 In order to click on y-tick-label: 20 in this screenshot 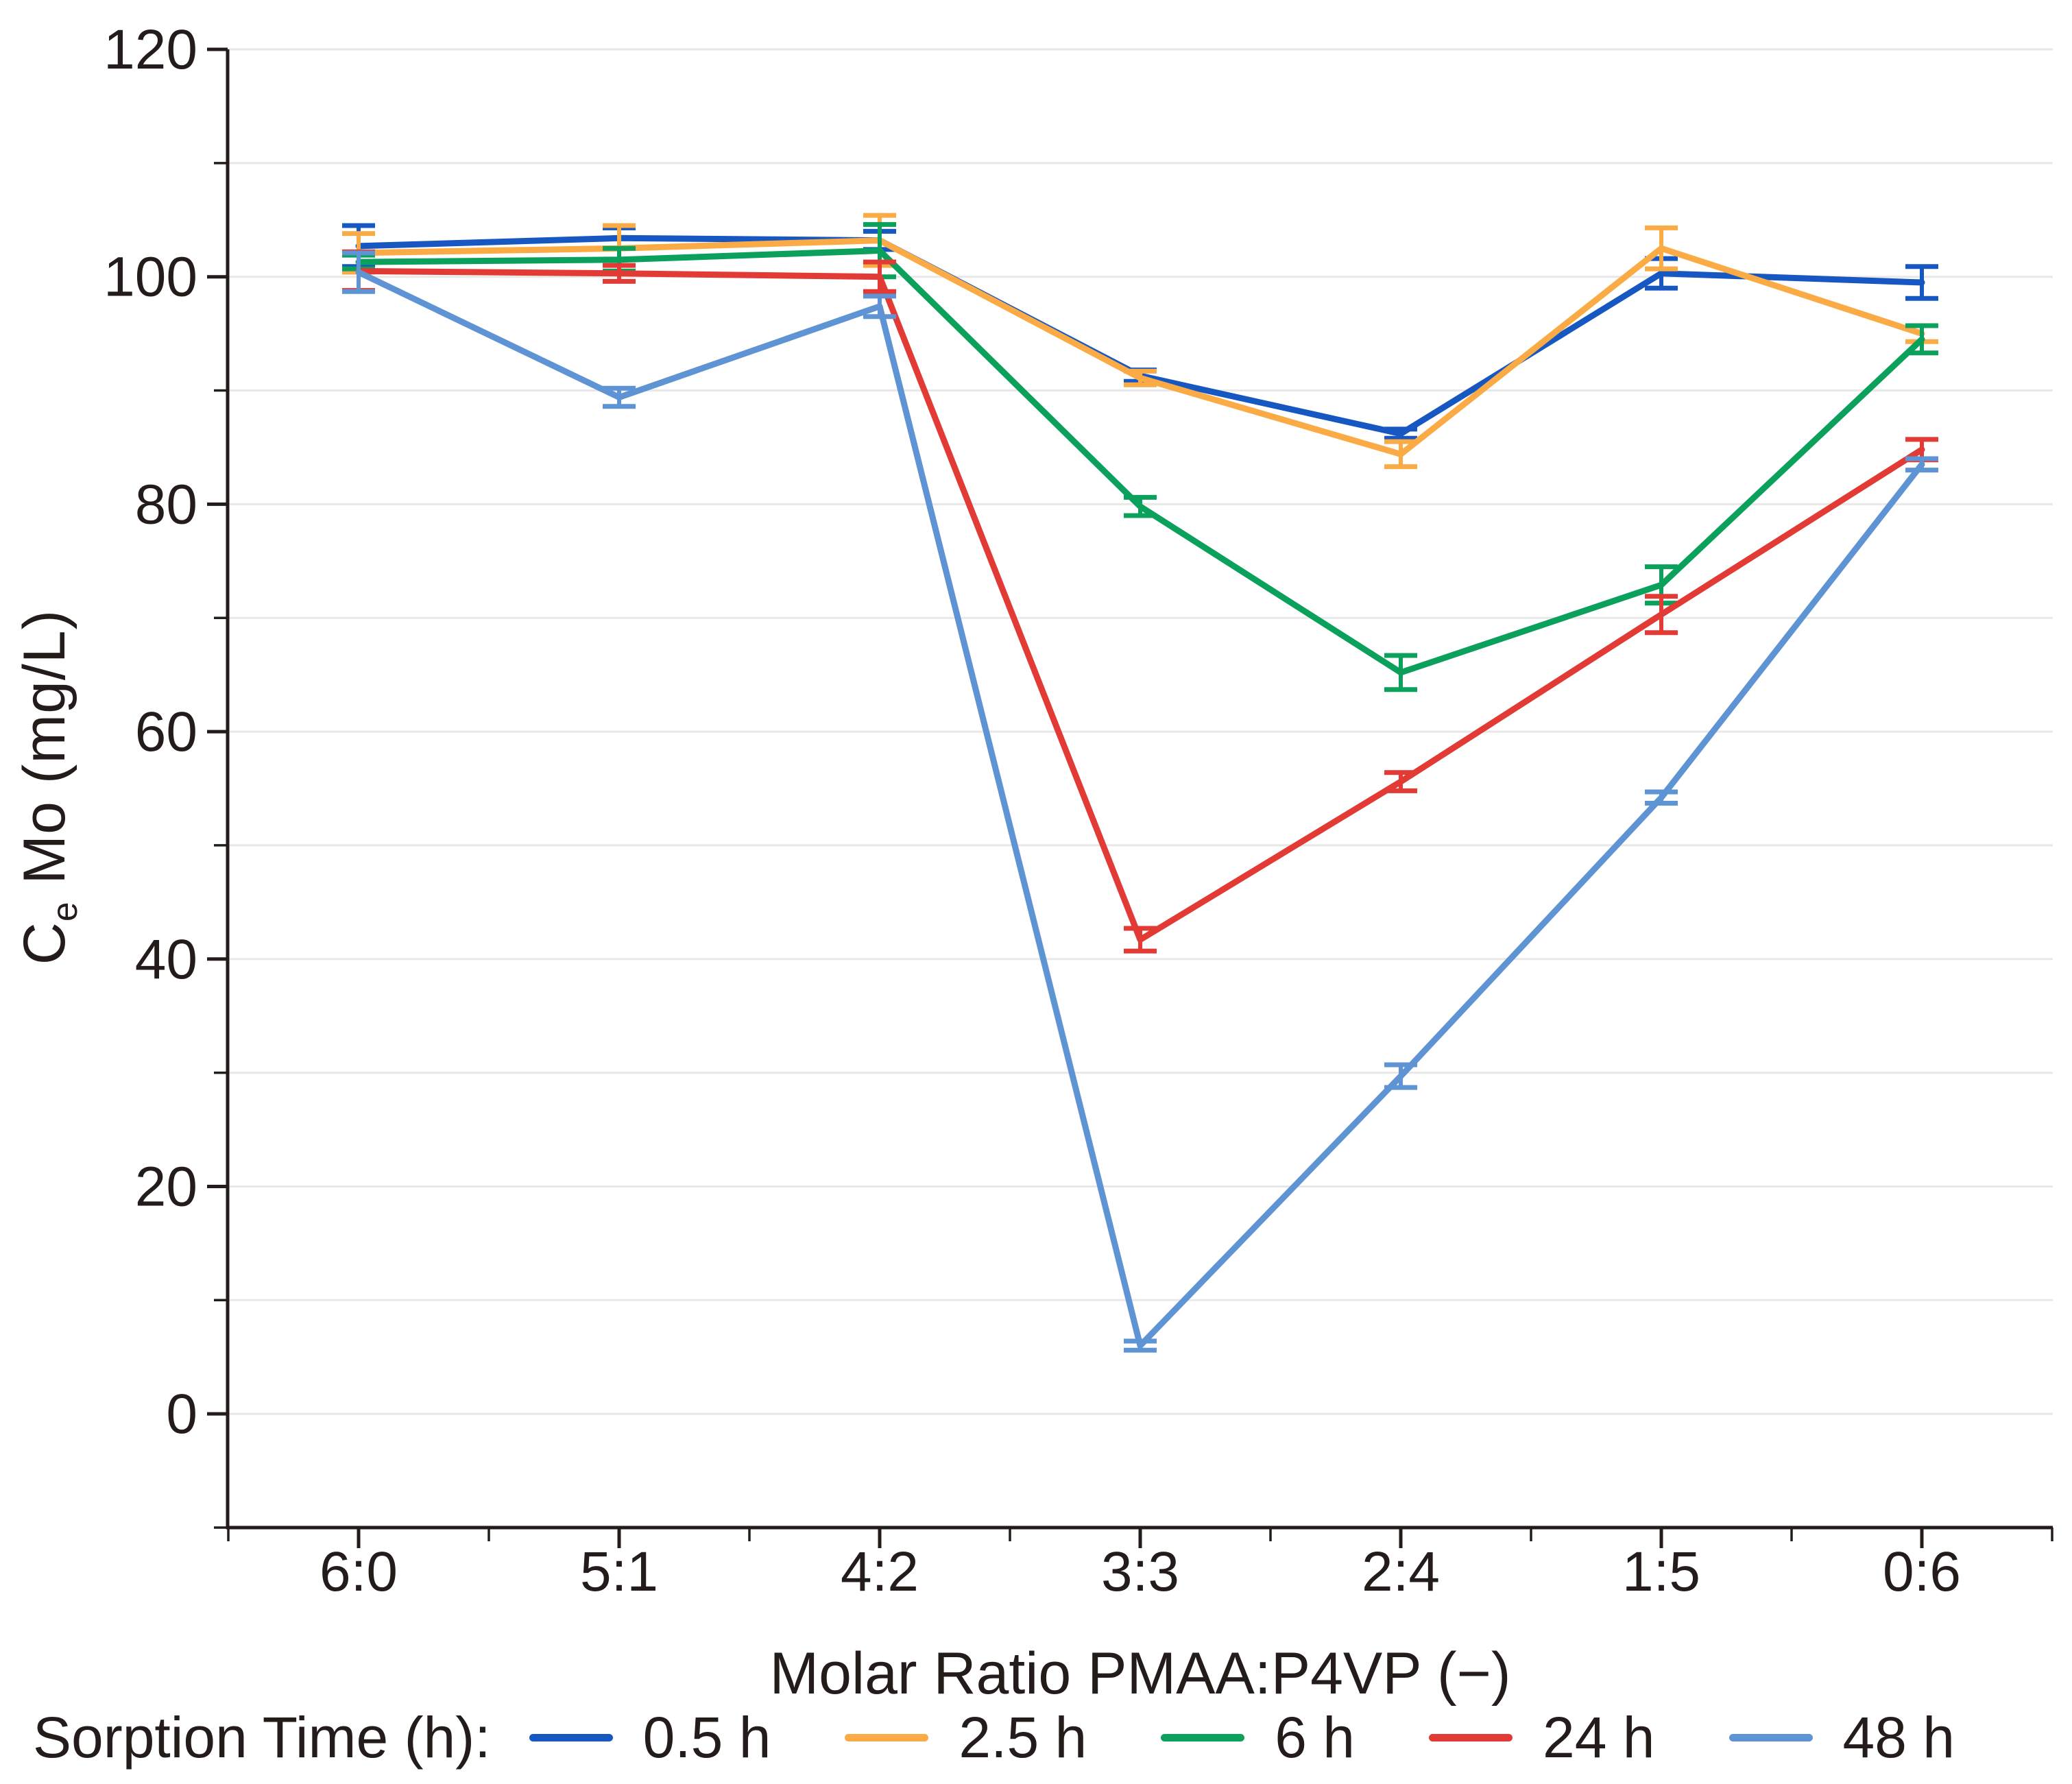, I will do `click(166, 1186)`.